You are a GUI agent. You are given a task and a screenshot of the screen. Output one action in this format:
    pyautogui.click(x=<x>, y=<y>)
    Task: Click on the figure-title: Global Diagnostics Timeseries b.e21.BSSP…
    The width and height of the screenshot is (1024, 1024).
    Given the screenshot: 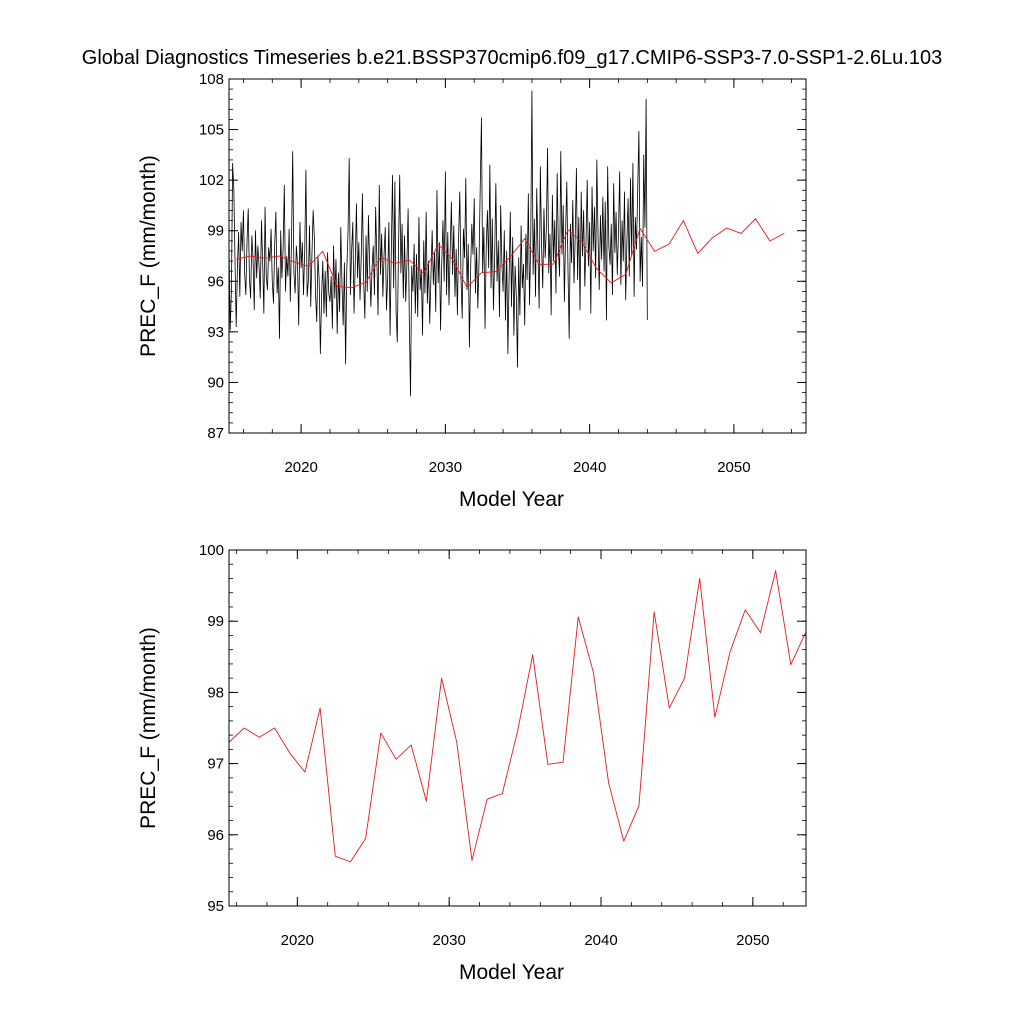 What is the action you would take?
    pyautogui.click(x=512, y=58)
    